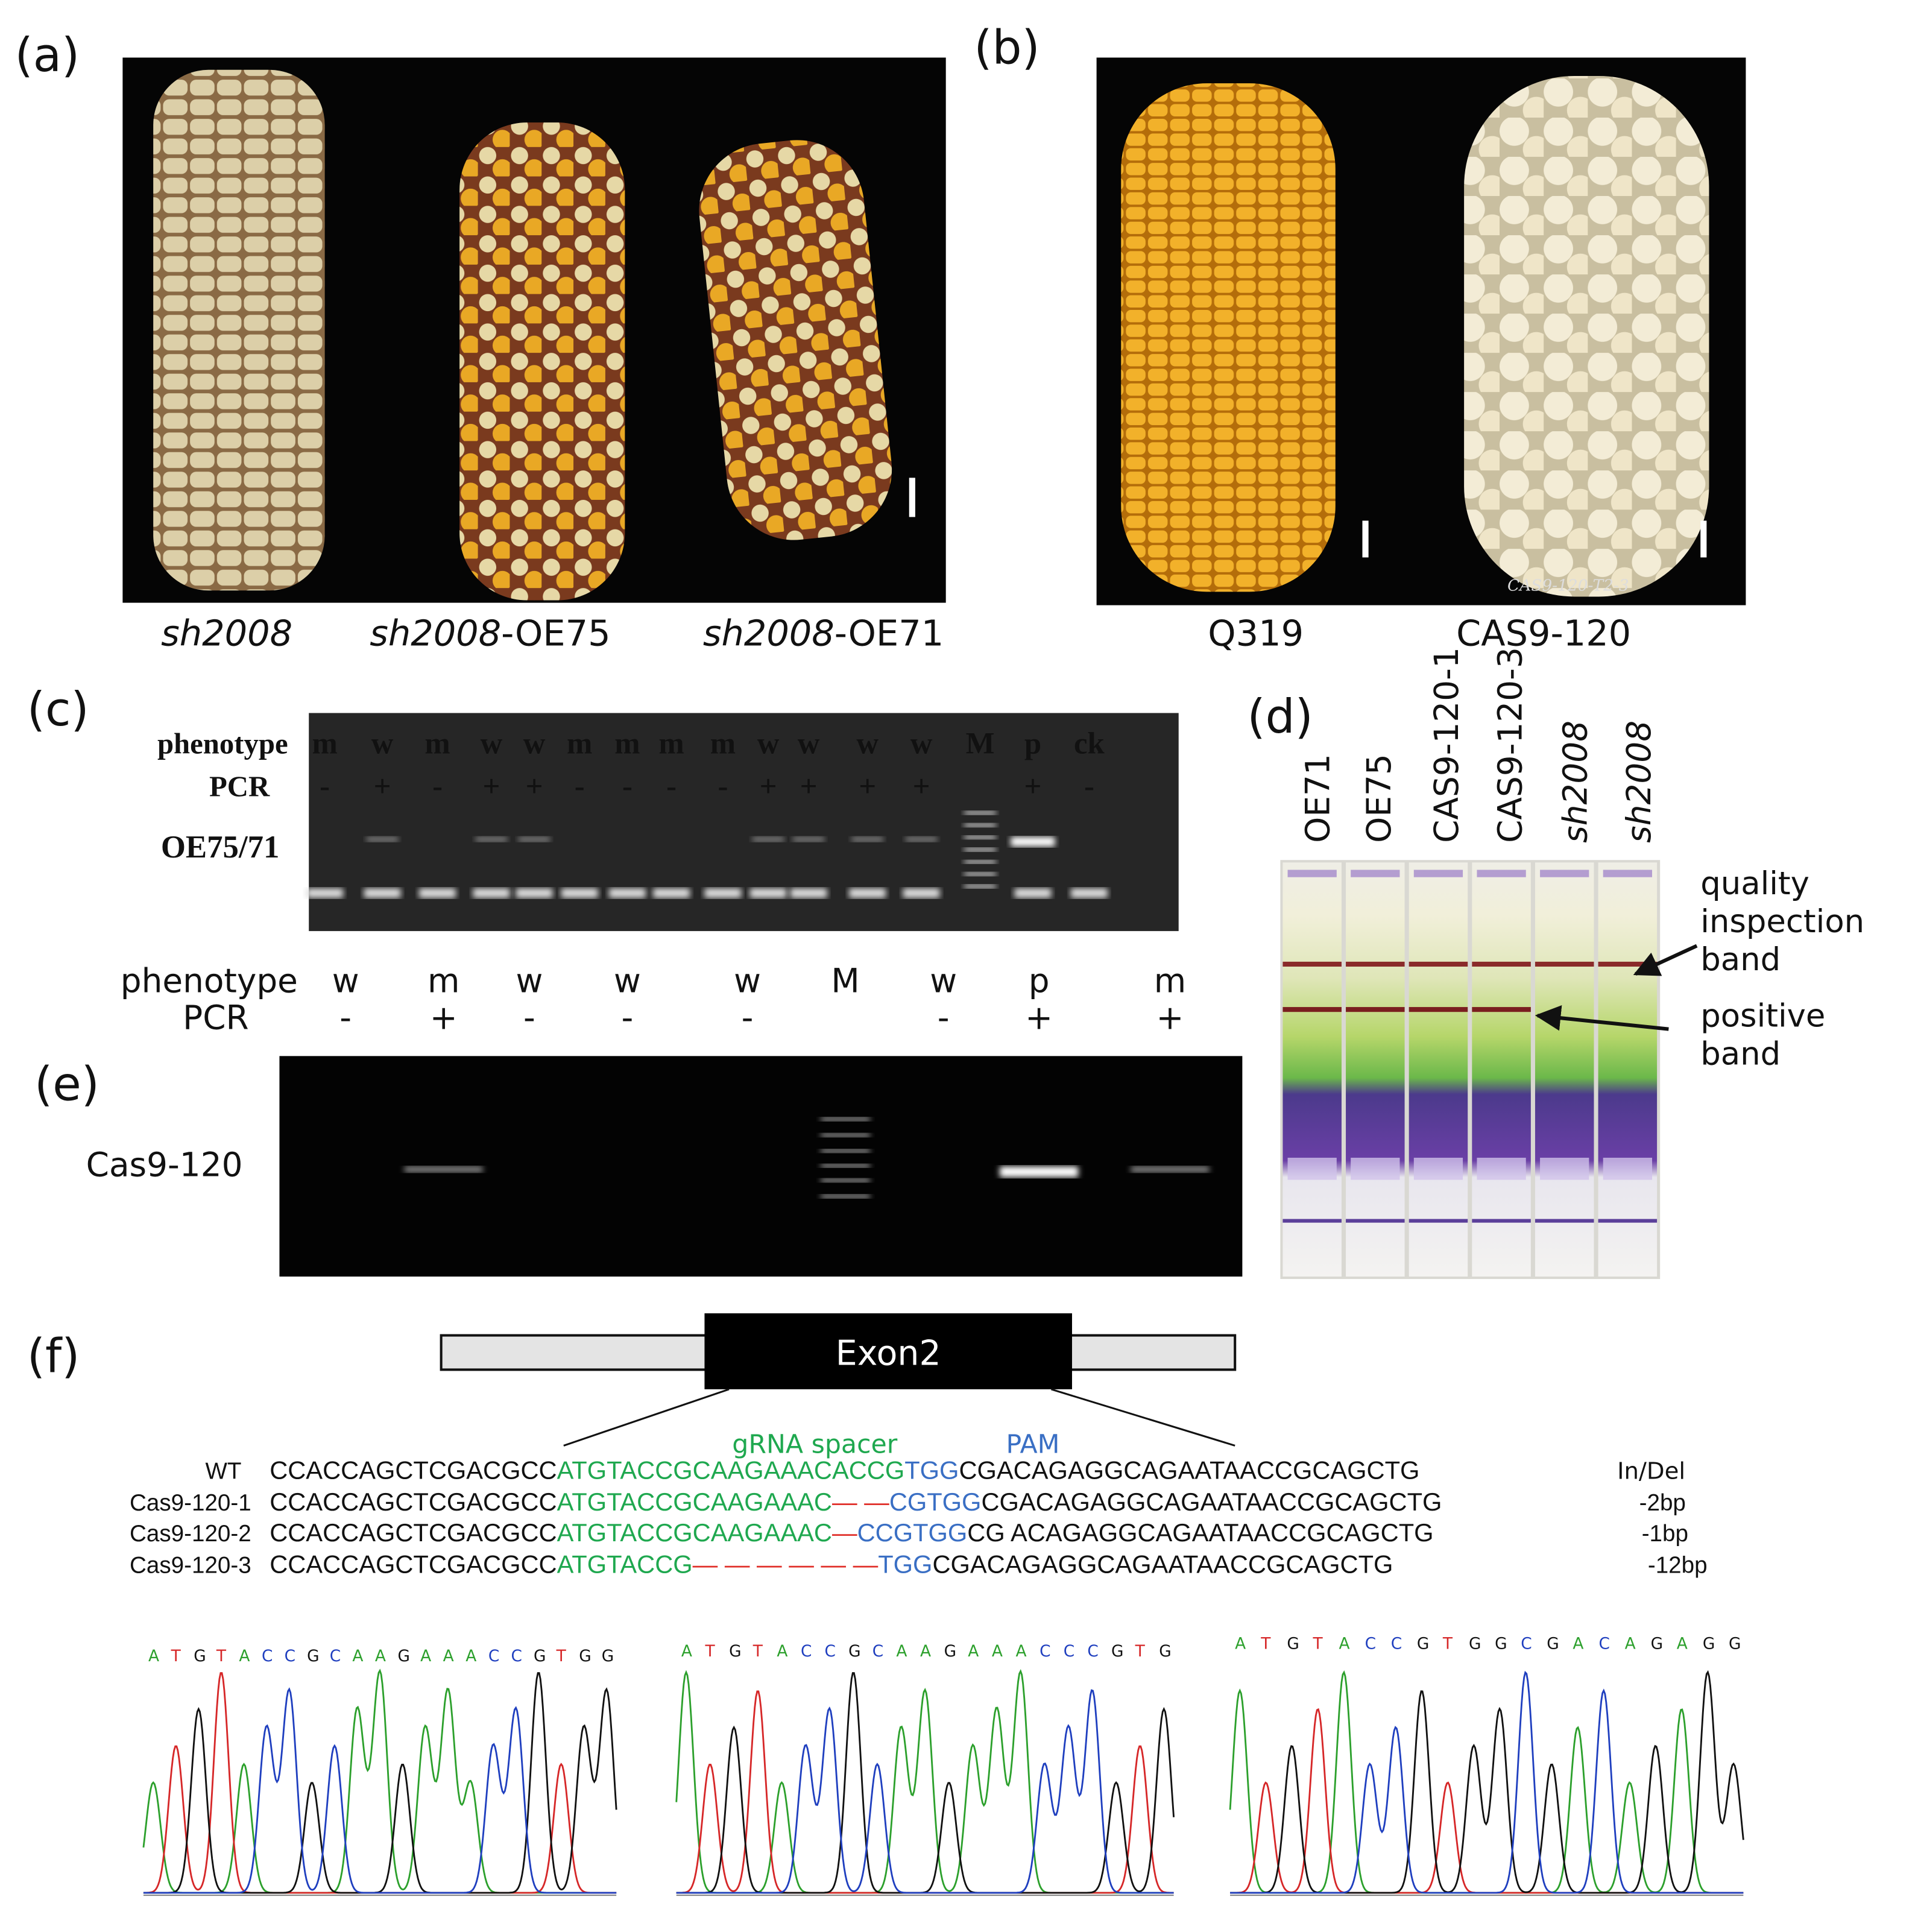  Describe the element at coordinates (861, 1502) in the screenshot. I see `sequence-segment: — —` at that location.